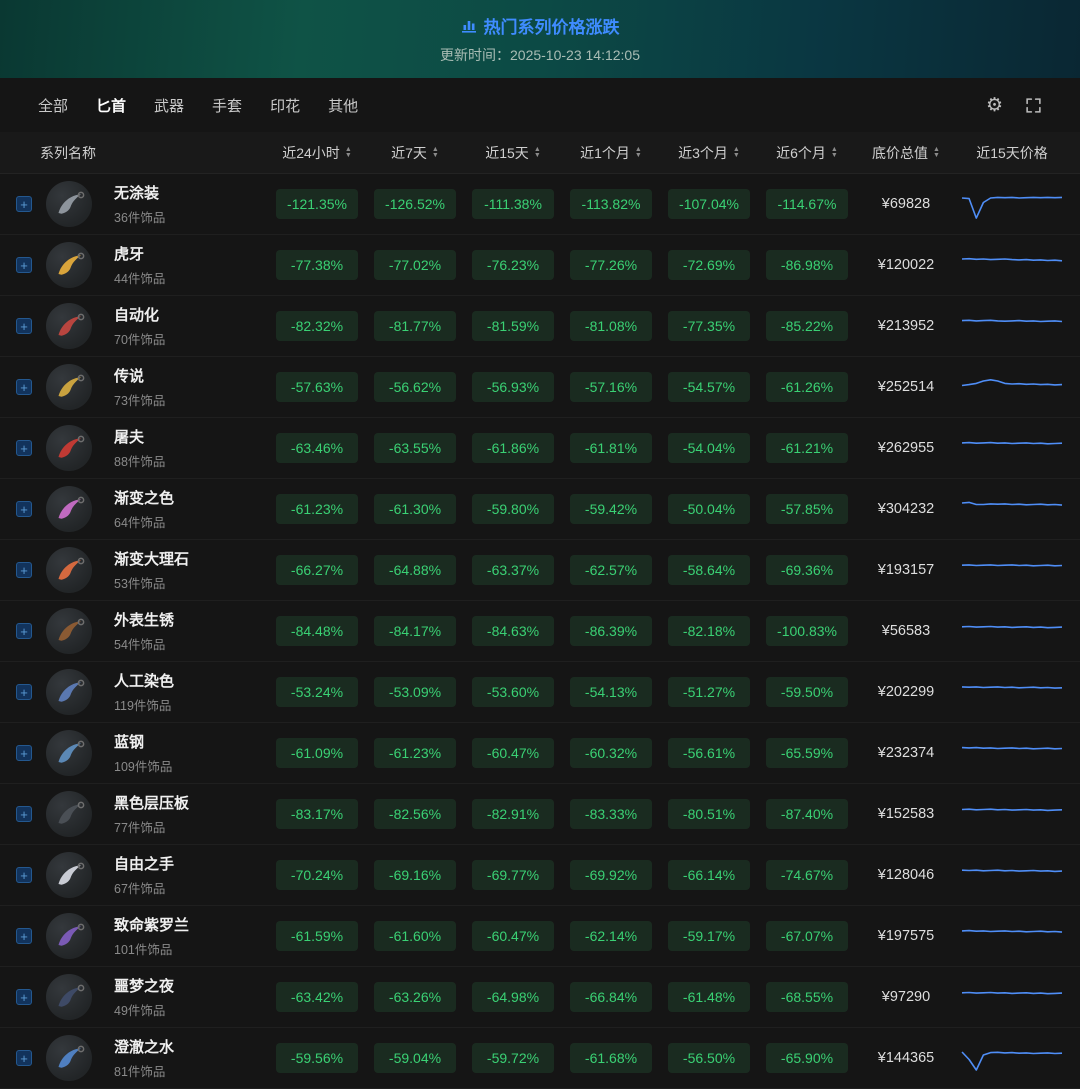  What do you see at coordinates (709, 875) in the screenshot?
I see `pct-cell-4: -66.14%` at bounding box center [709, 875].